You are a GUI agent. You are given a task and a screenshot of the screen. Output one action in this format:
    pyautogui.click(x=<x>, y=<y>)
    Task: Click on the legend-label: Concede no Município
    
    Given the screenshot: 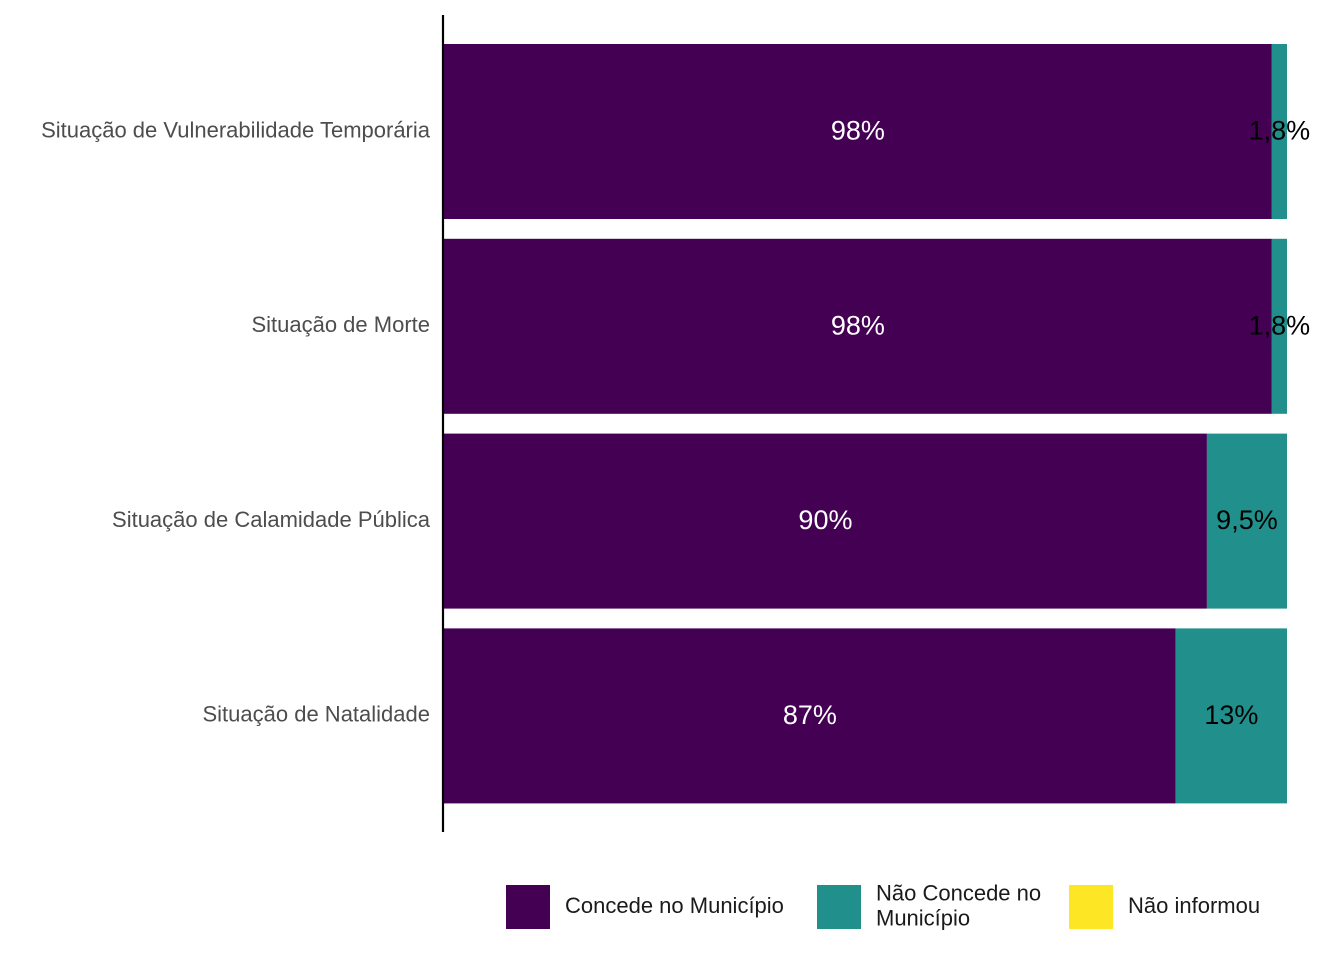 What is the action you would take?
    pyautogui.click(x=674, y=905)
    